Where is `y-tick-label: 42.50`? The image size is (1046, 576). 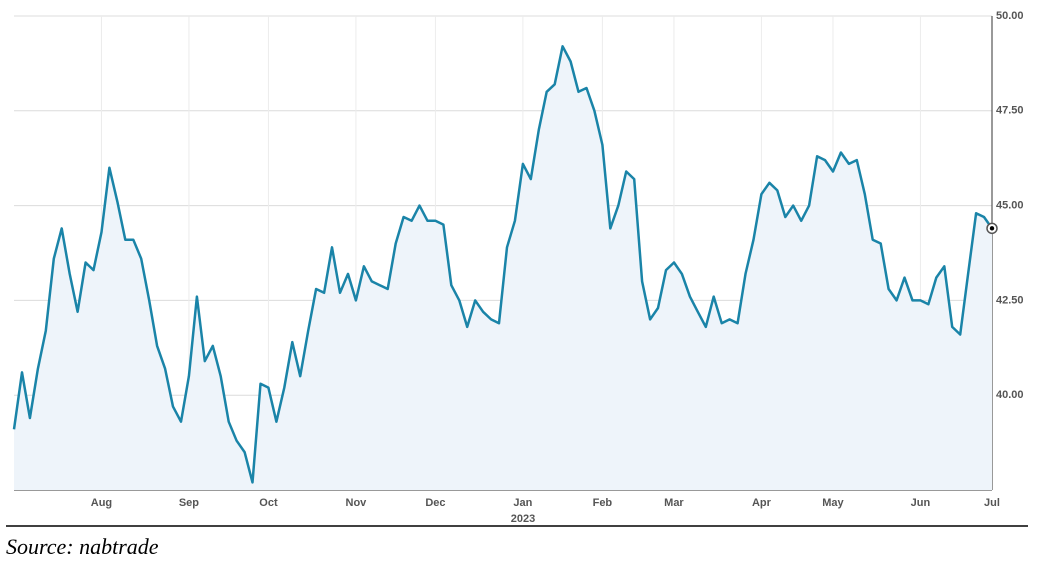 y-tick-label: 42.50 is located at coordinates (1010, 300).